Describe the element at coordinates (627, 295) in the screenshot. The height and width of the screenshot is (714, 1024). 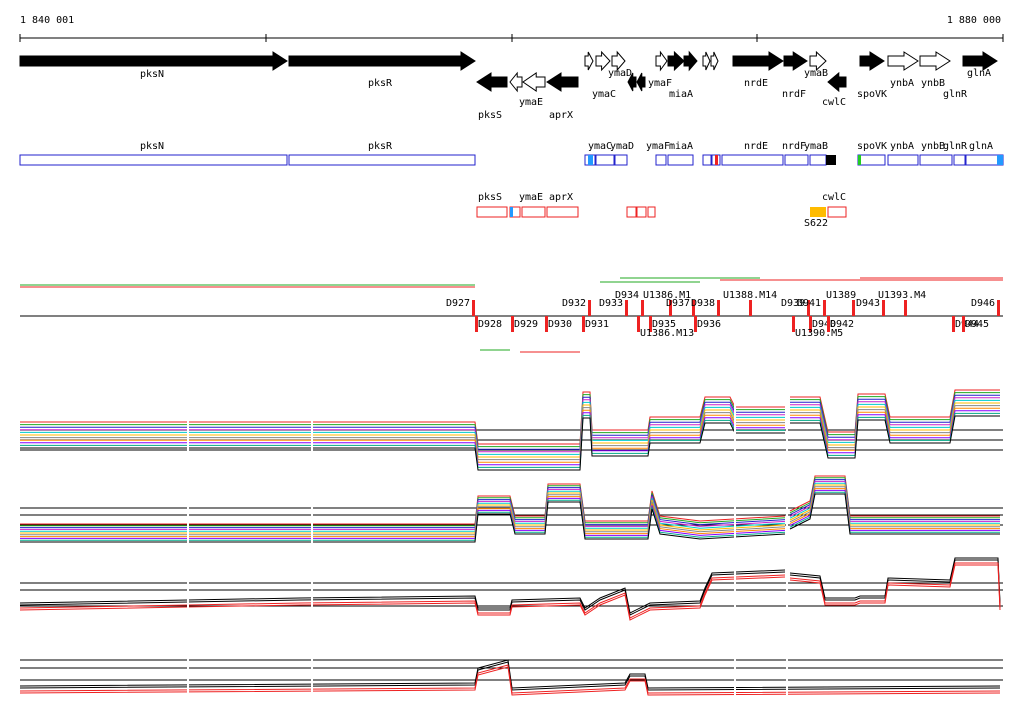
I see `segment-label: D934` at that location.